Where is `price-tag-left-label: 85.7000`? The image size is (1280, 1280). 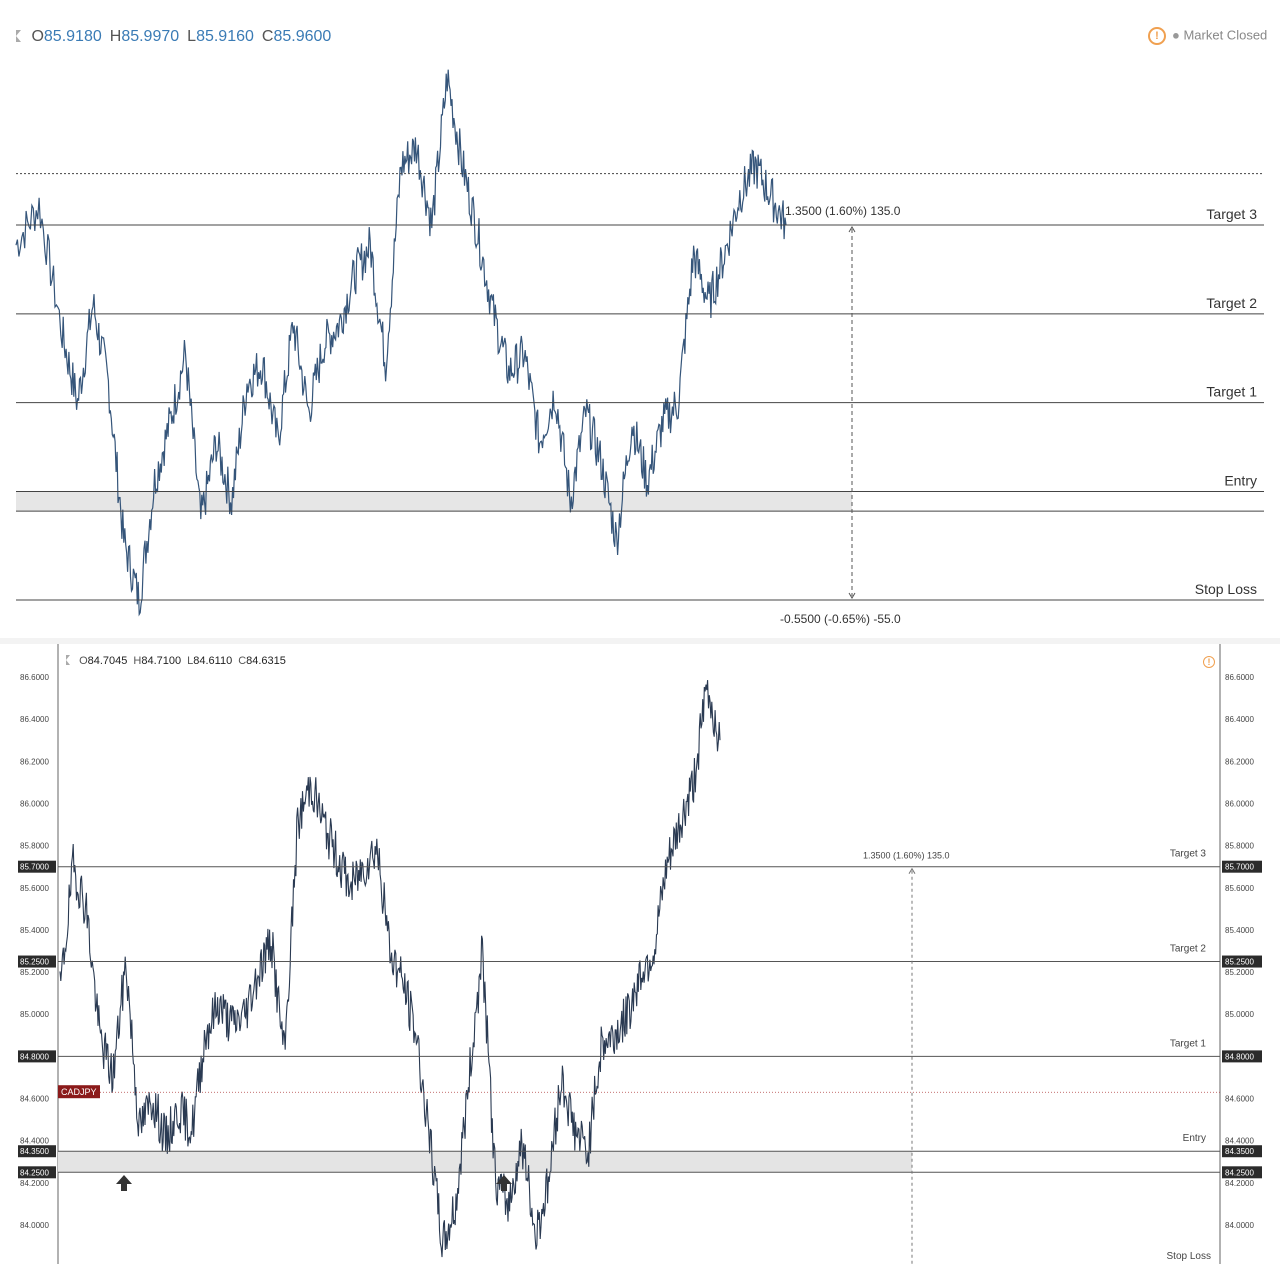 price-tag-left-label: 85.7000 is located at coordinates (34, 867).